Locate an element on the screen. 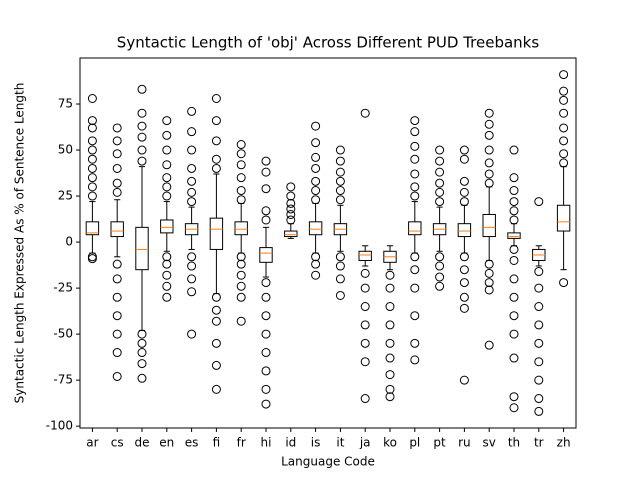  y-tick-label: 0 is located at coordinates (69, 242).